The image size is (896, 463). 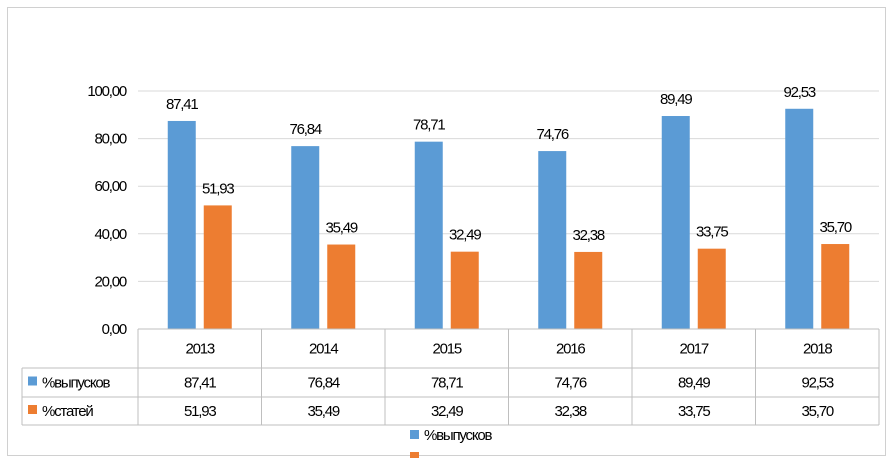 I want to click on y-tick-label: 80,00, so click(x=110, y=139).